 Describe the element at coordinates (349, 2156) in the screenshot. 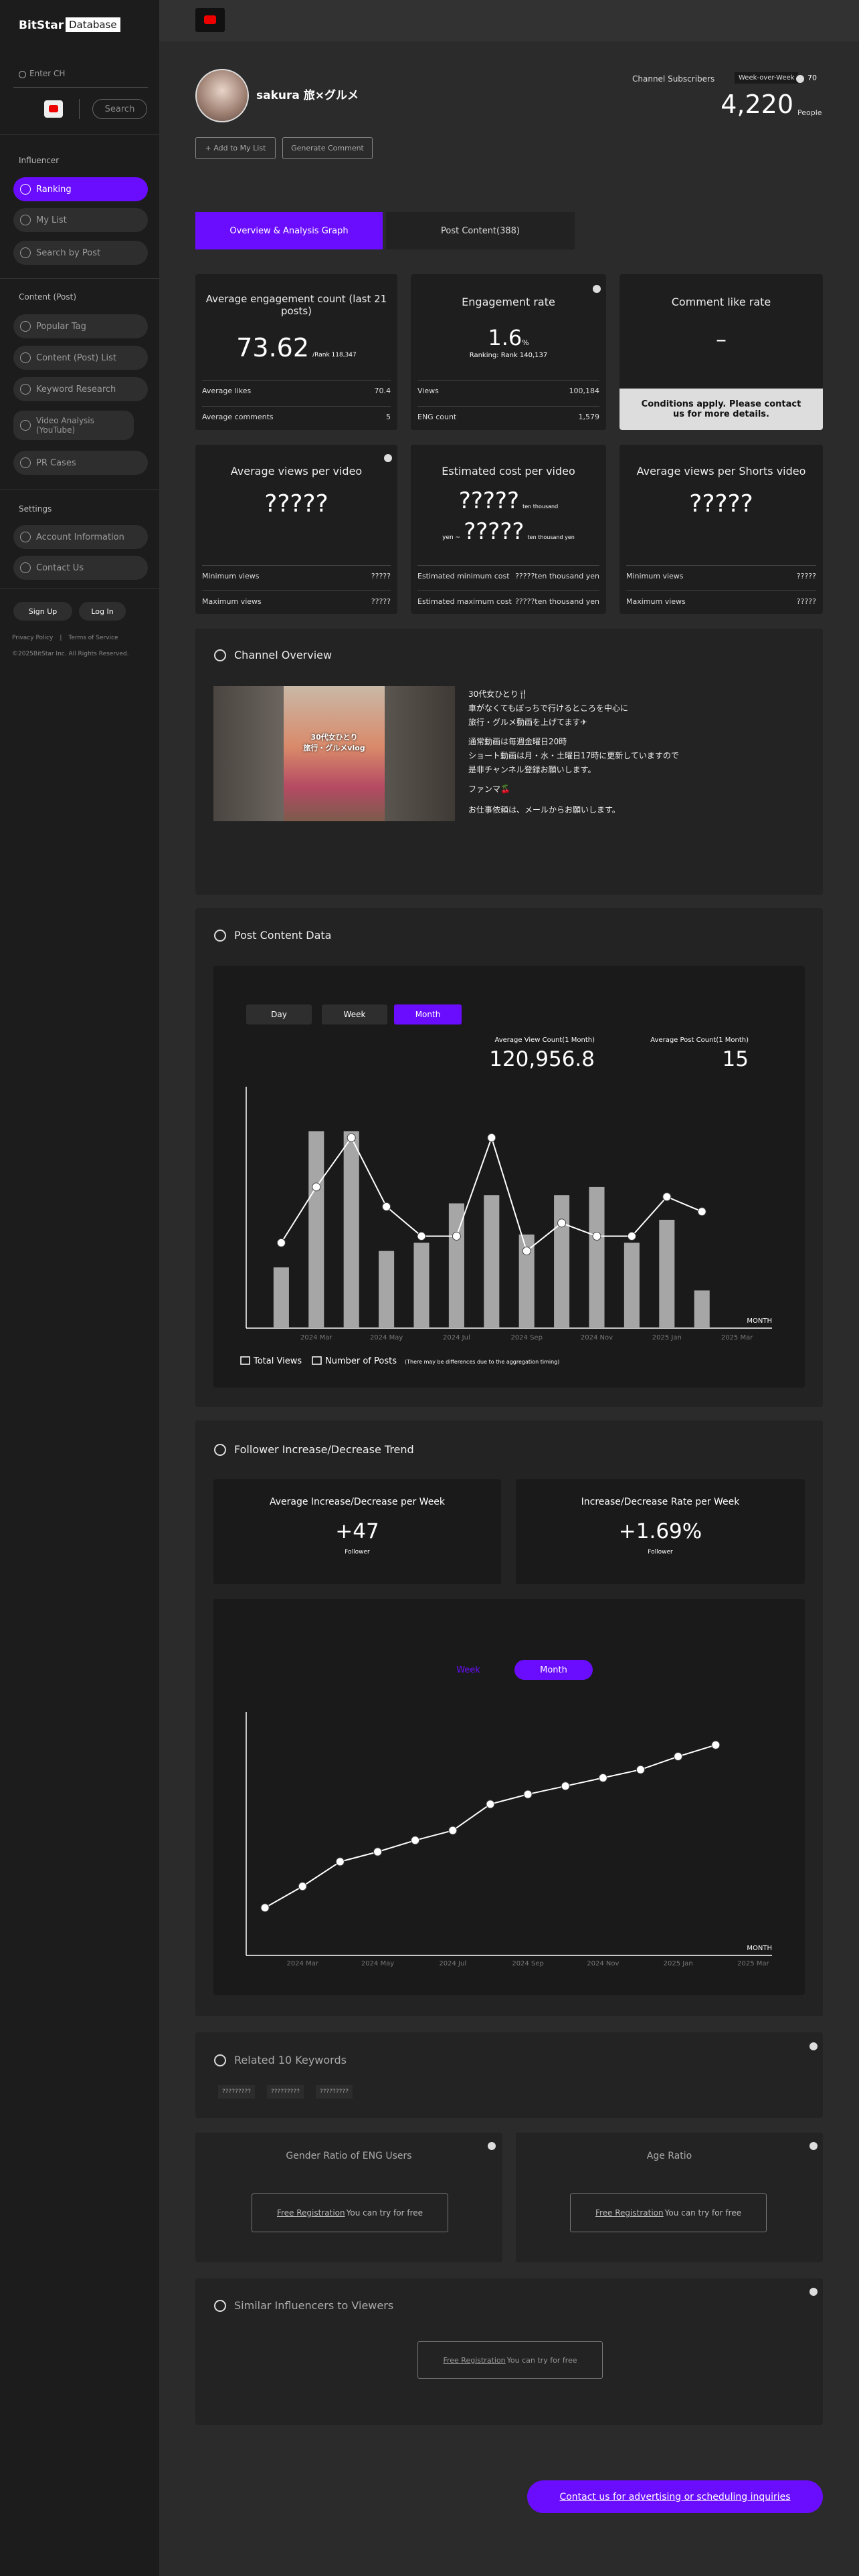

I see `panel-title: Gender Ratio of ENG Users` at that location.